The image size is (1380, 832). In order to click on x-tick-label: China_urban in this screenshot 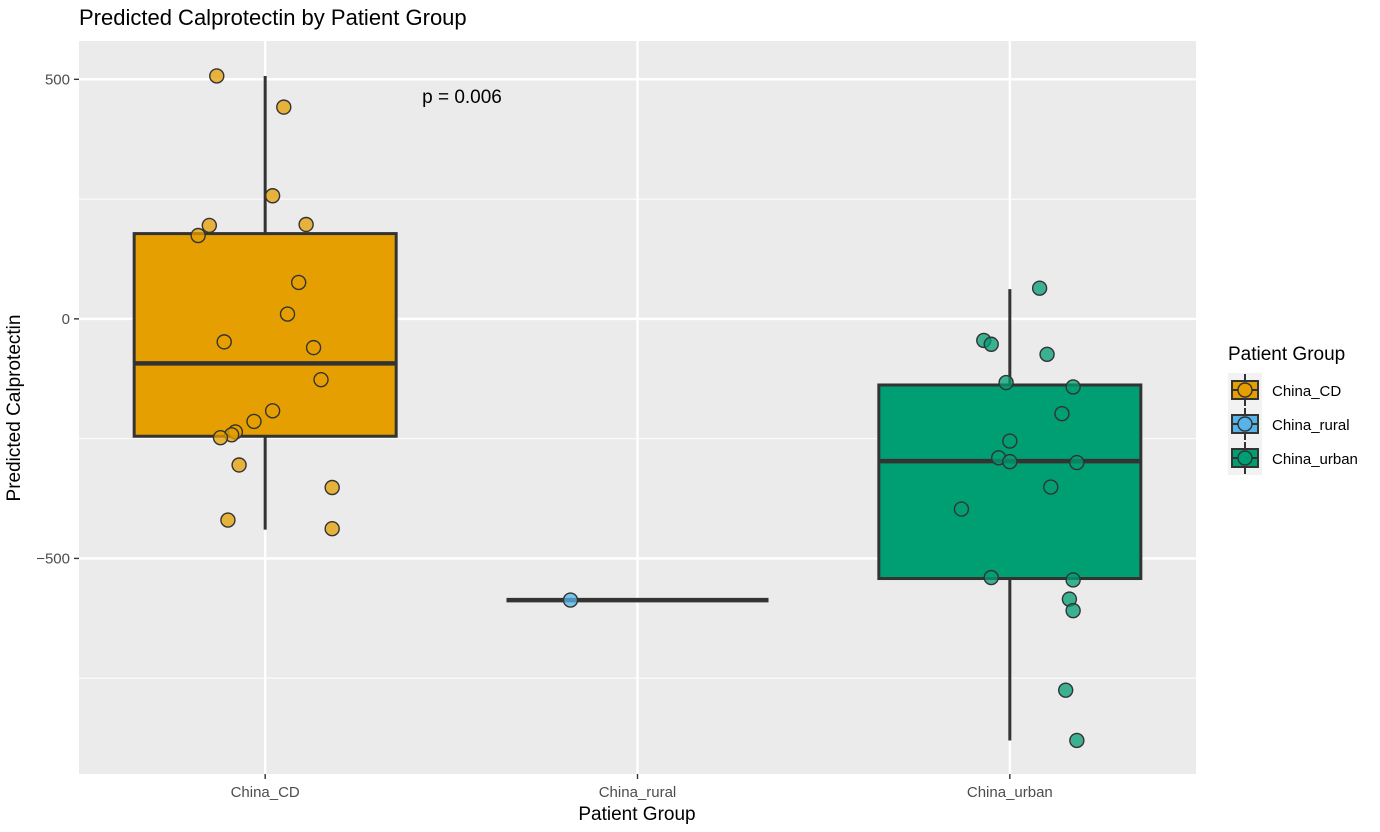, I will do `click(1010, 792)`.